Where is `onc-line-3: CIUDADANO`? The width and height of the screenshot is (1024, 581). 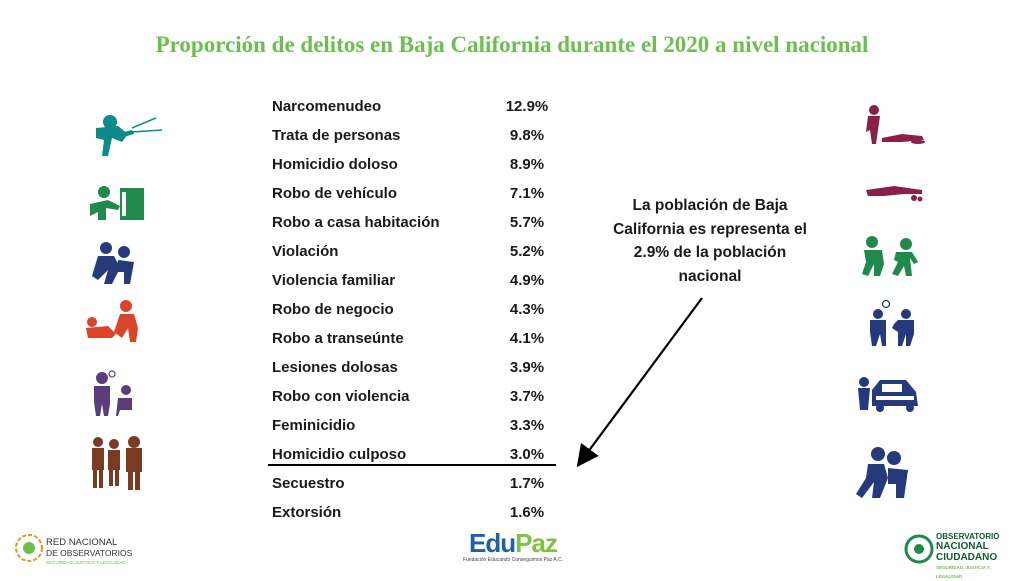
onc-line-3: CIUDADANO is located at coordinates (967, 557).